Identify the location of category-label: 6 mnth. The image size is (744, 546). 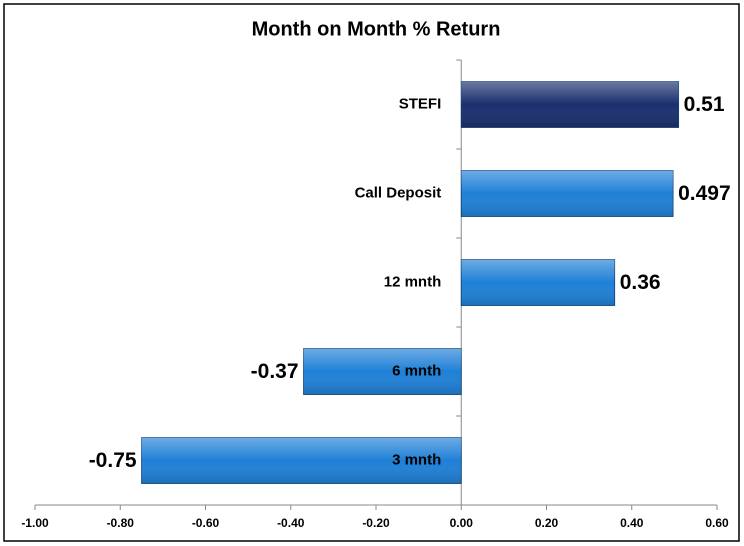
(416, 370).